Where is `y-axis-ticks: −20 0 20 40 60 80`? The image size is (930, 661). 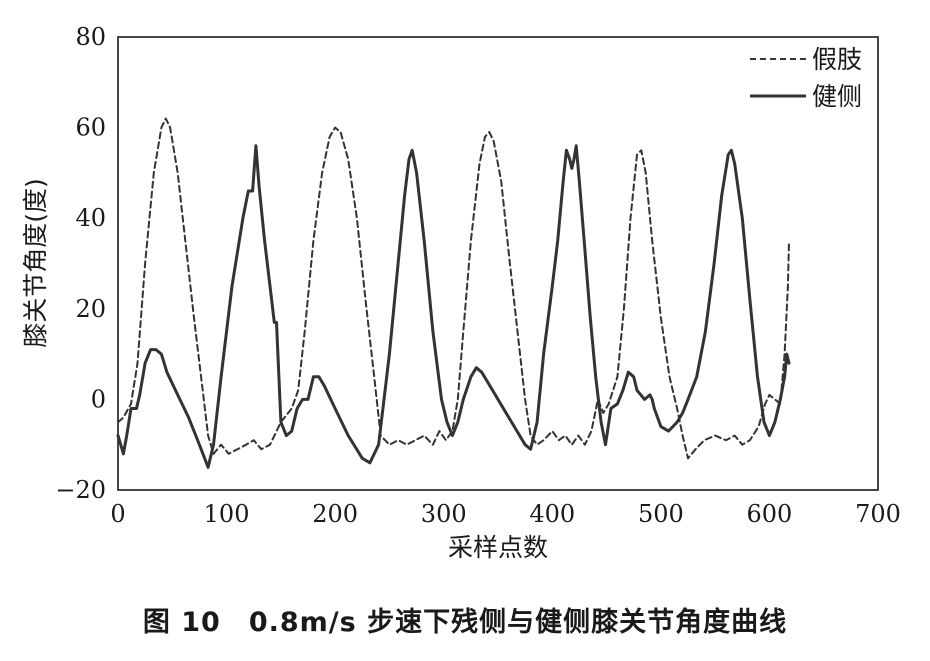 y-axis-ticks: −20 0 20 40 60 80 is located at coordinates (80, 263).